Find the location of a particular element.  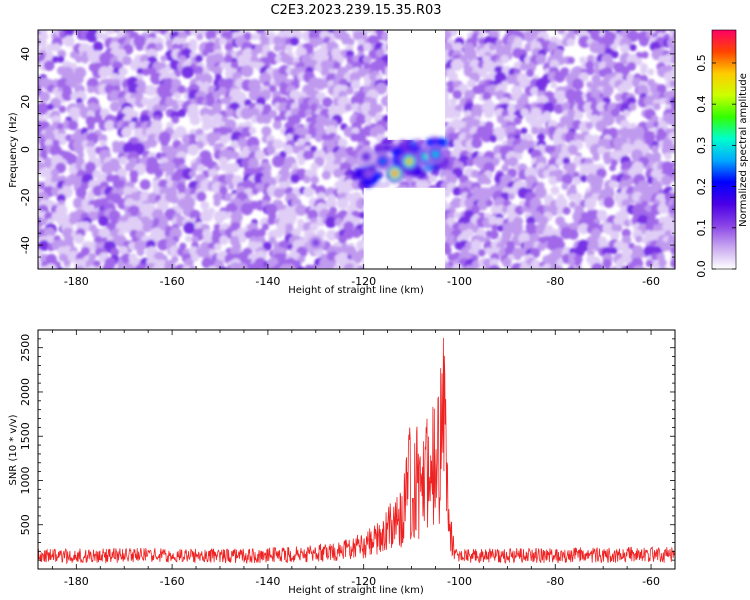

spectrogram-hotspots is located at coordinates (377, 194).